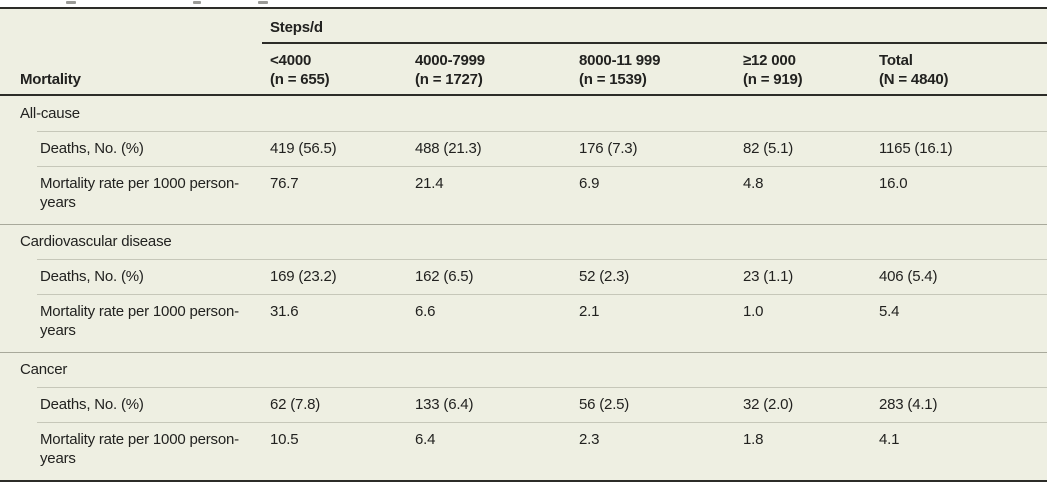 The image size is (1047, 492). I want to click on table-cell: 2.3, so click(589, 439).